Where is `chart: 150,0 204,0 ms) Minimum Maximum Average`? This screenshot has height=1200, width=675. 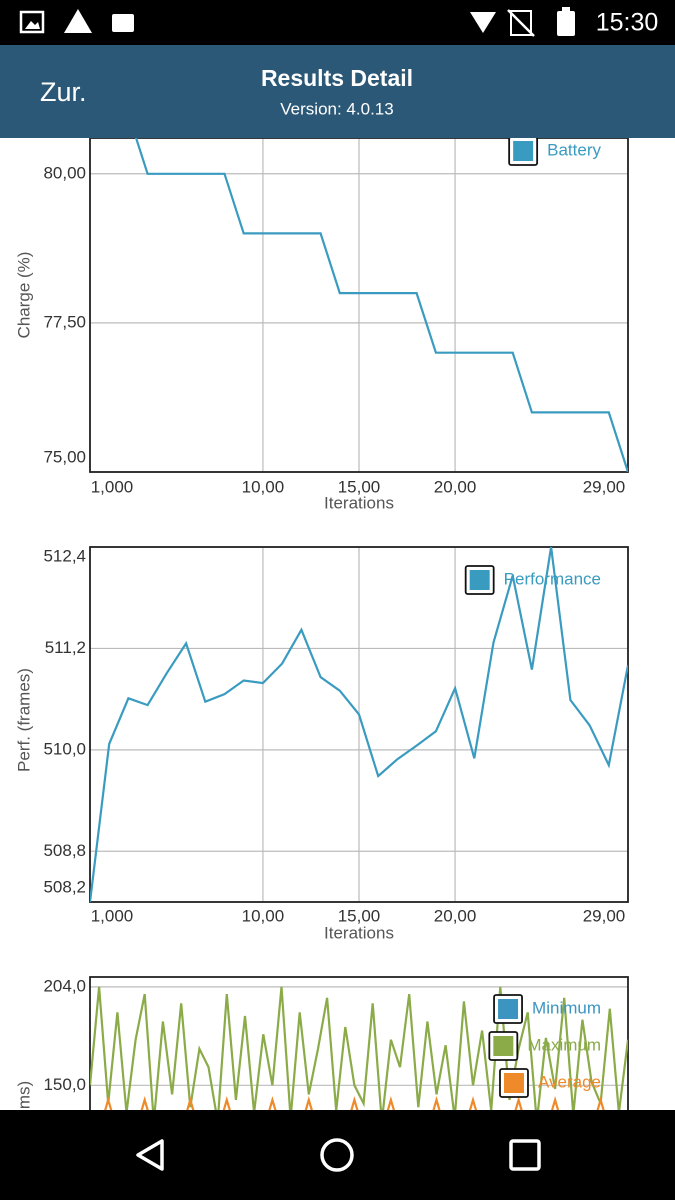 chart: 150,0 204,0 ms) Minimum Maximum Average is located at coordinates (321, 1058).